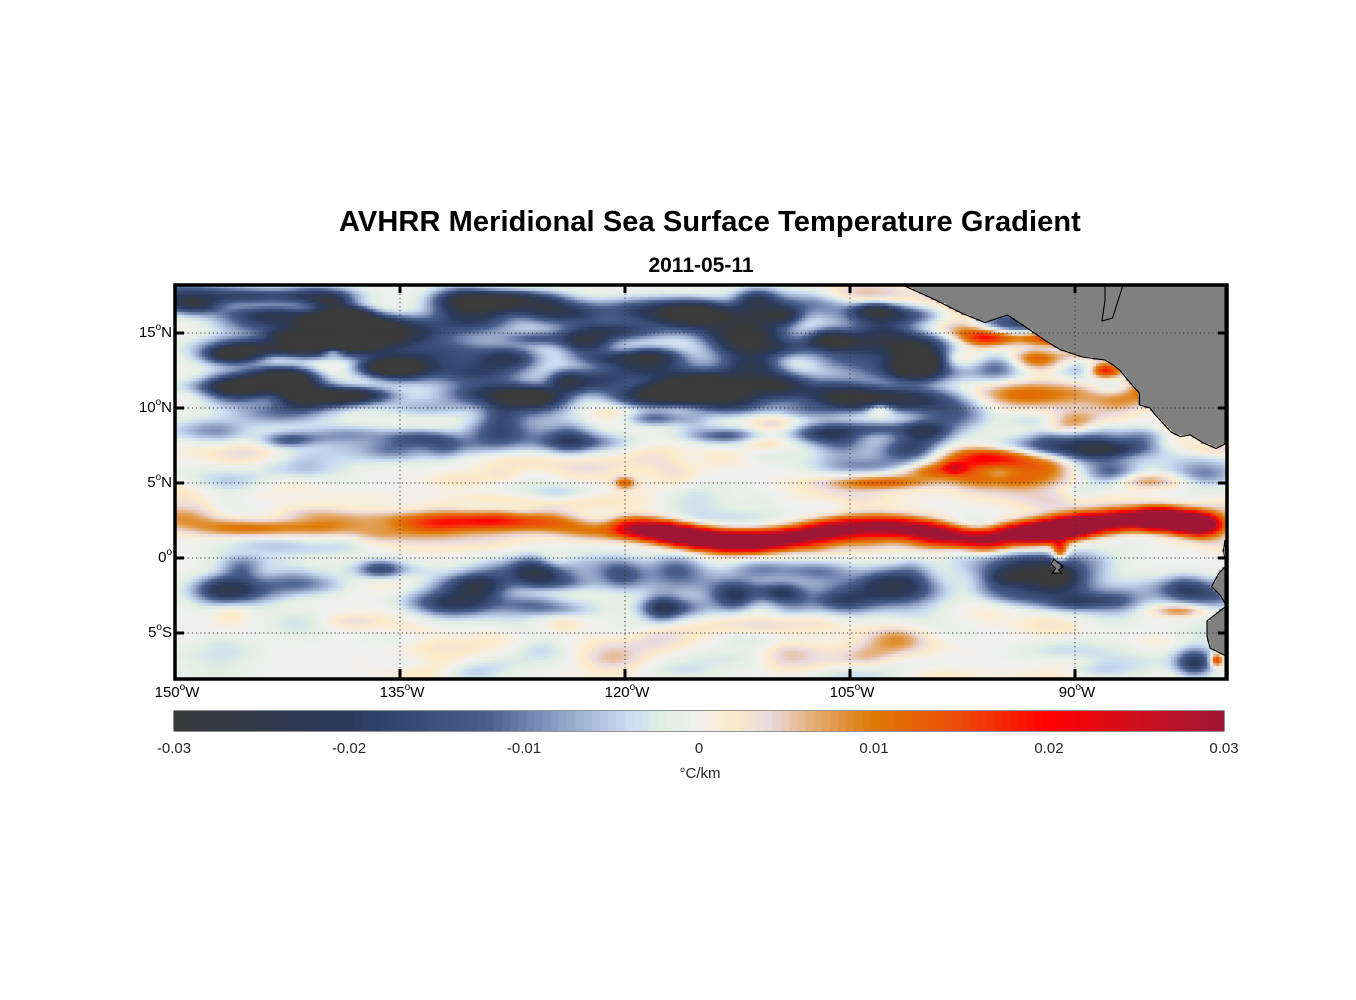 The height and width of the screenshot is (1000, 1356). Describe the element at coordinates (700, 773) in the screenshot. I see `colorbar-unit-label: °C/km` at that location.